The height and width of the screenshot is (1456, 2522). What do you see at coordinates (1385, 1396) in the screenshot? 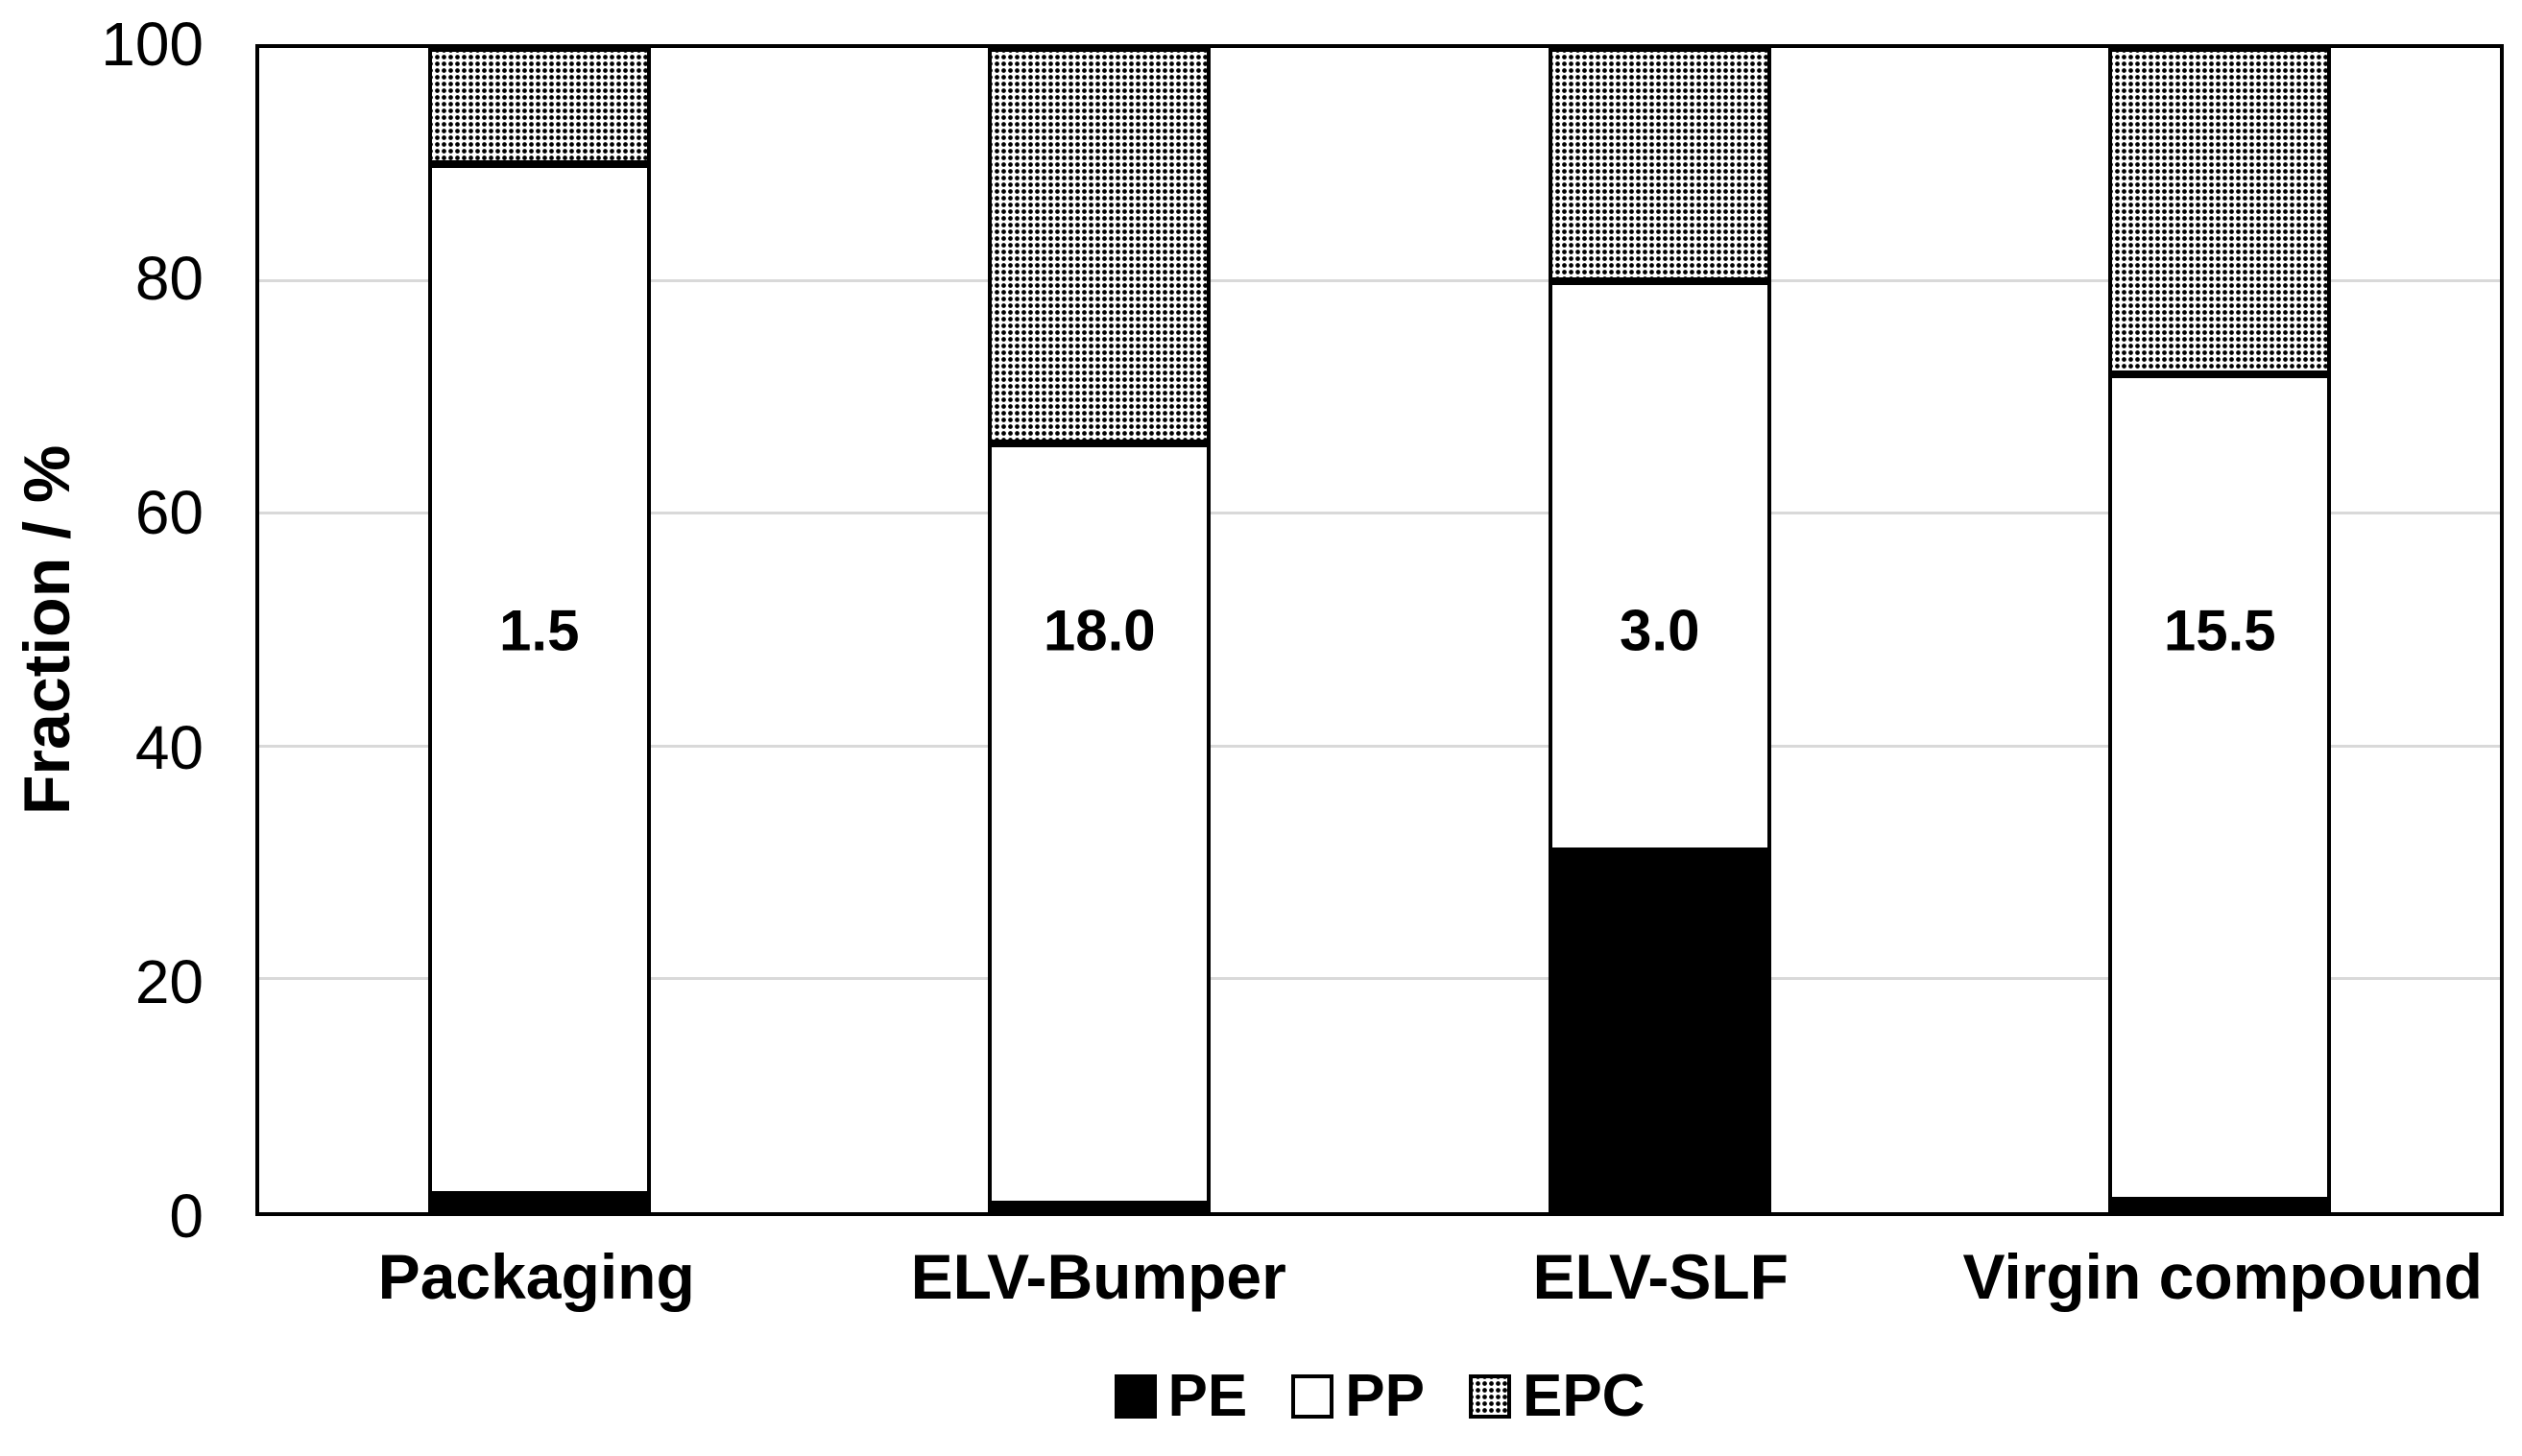
I see `legend-label-pp: PP` at bounding box center [1385, 1396].